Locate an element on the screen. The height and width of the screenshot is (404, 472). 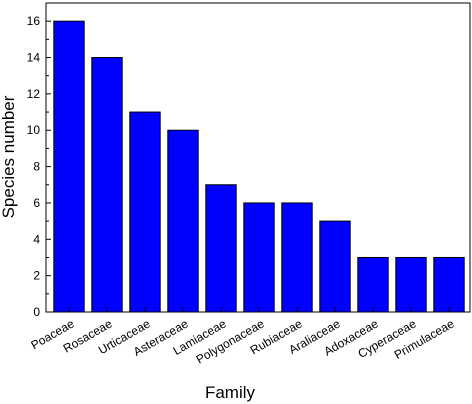
y-tick-label: 6 is located at coordinates (36, 203).